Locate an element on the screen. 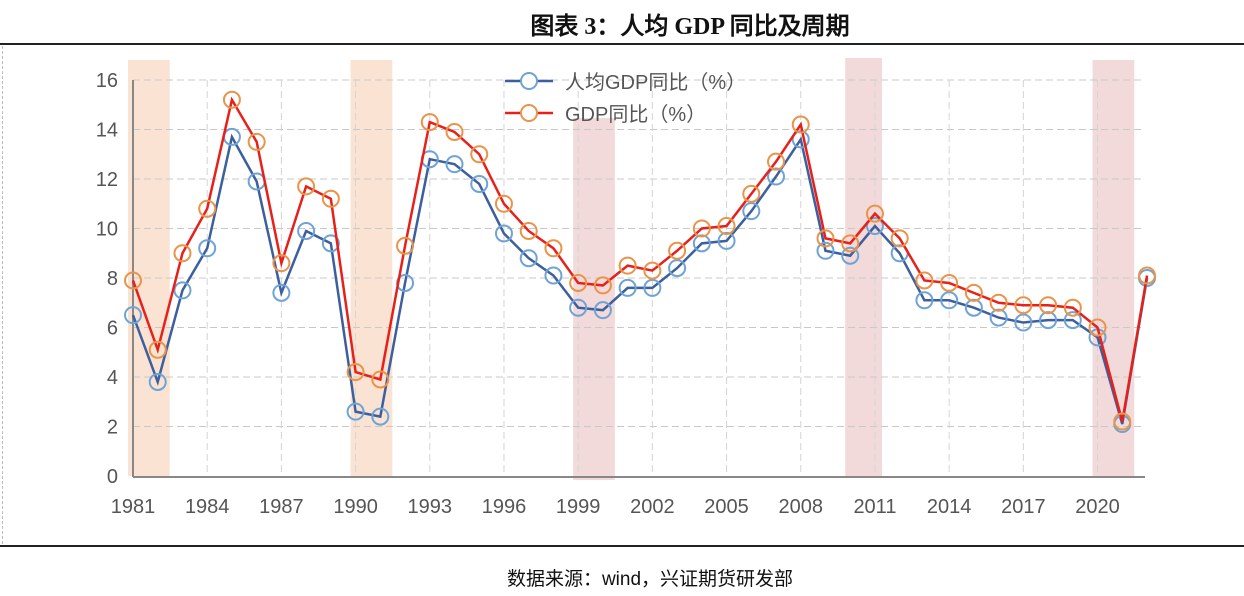 This screenshot has height=596, width=1244. y-tick-label: 10 is located at coordinates (107, 230).